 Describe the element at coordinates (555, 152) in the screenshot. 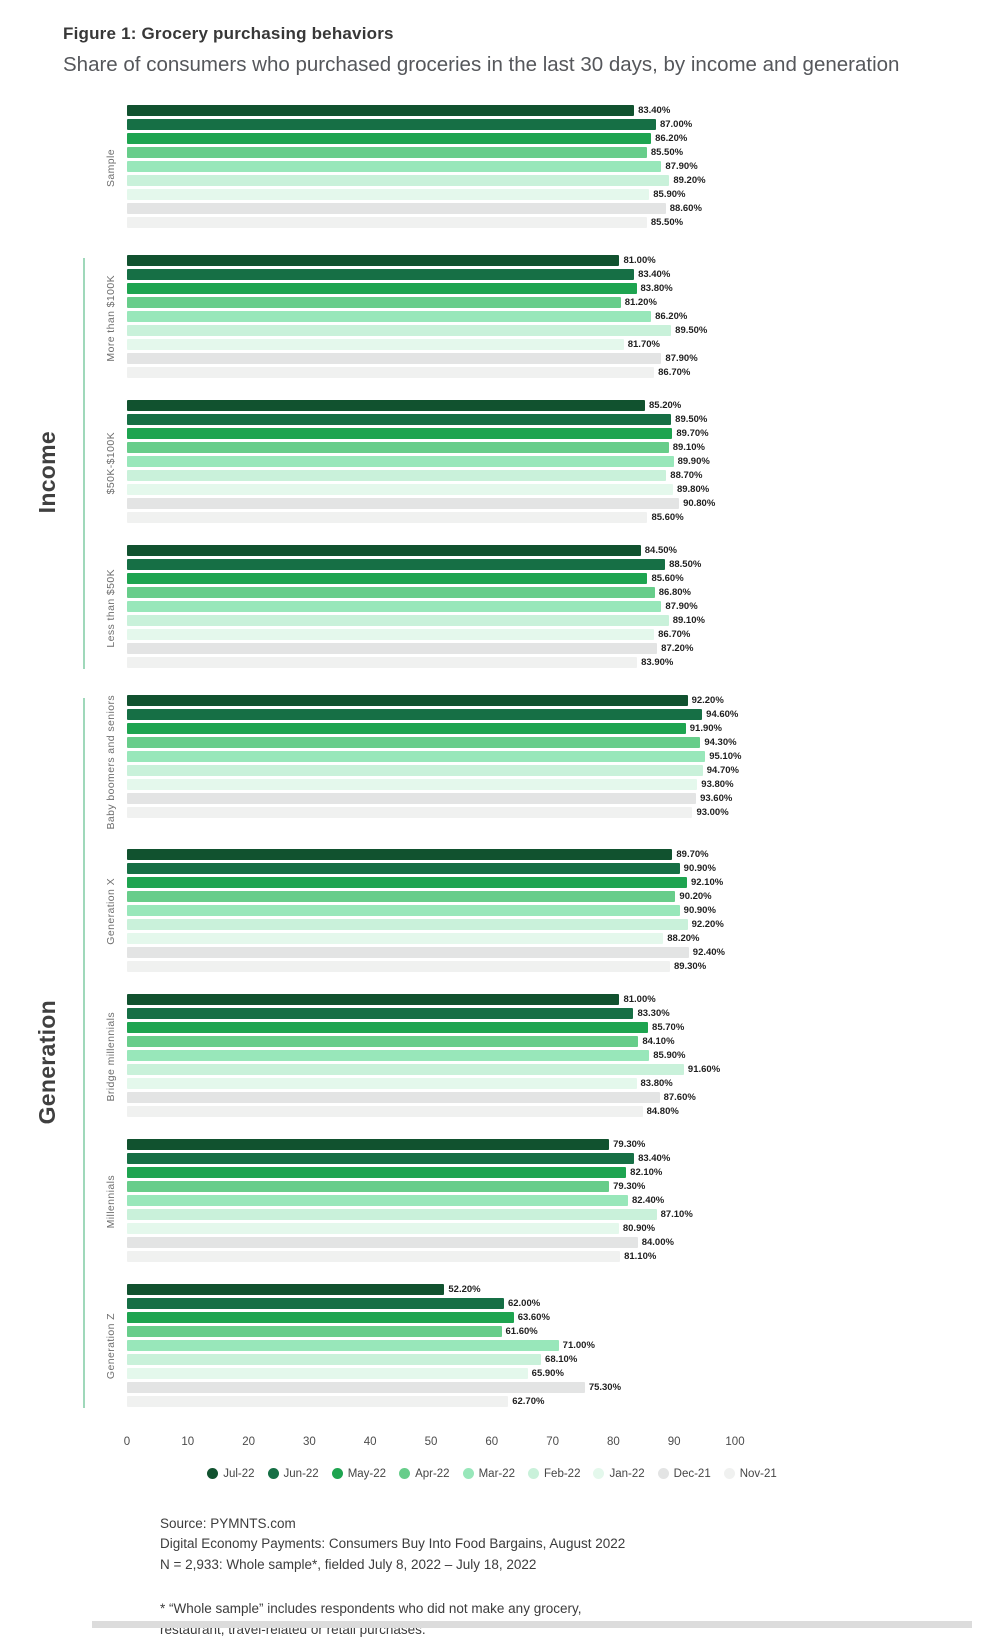

I see `bar-row: 85.50%` at that location.